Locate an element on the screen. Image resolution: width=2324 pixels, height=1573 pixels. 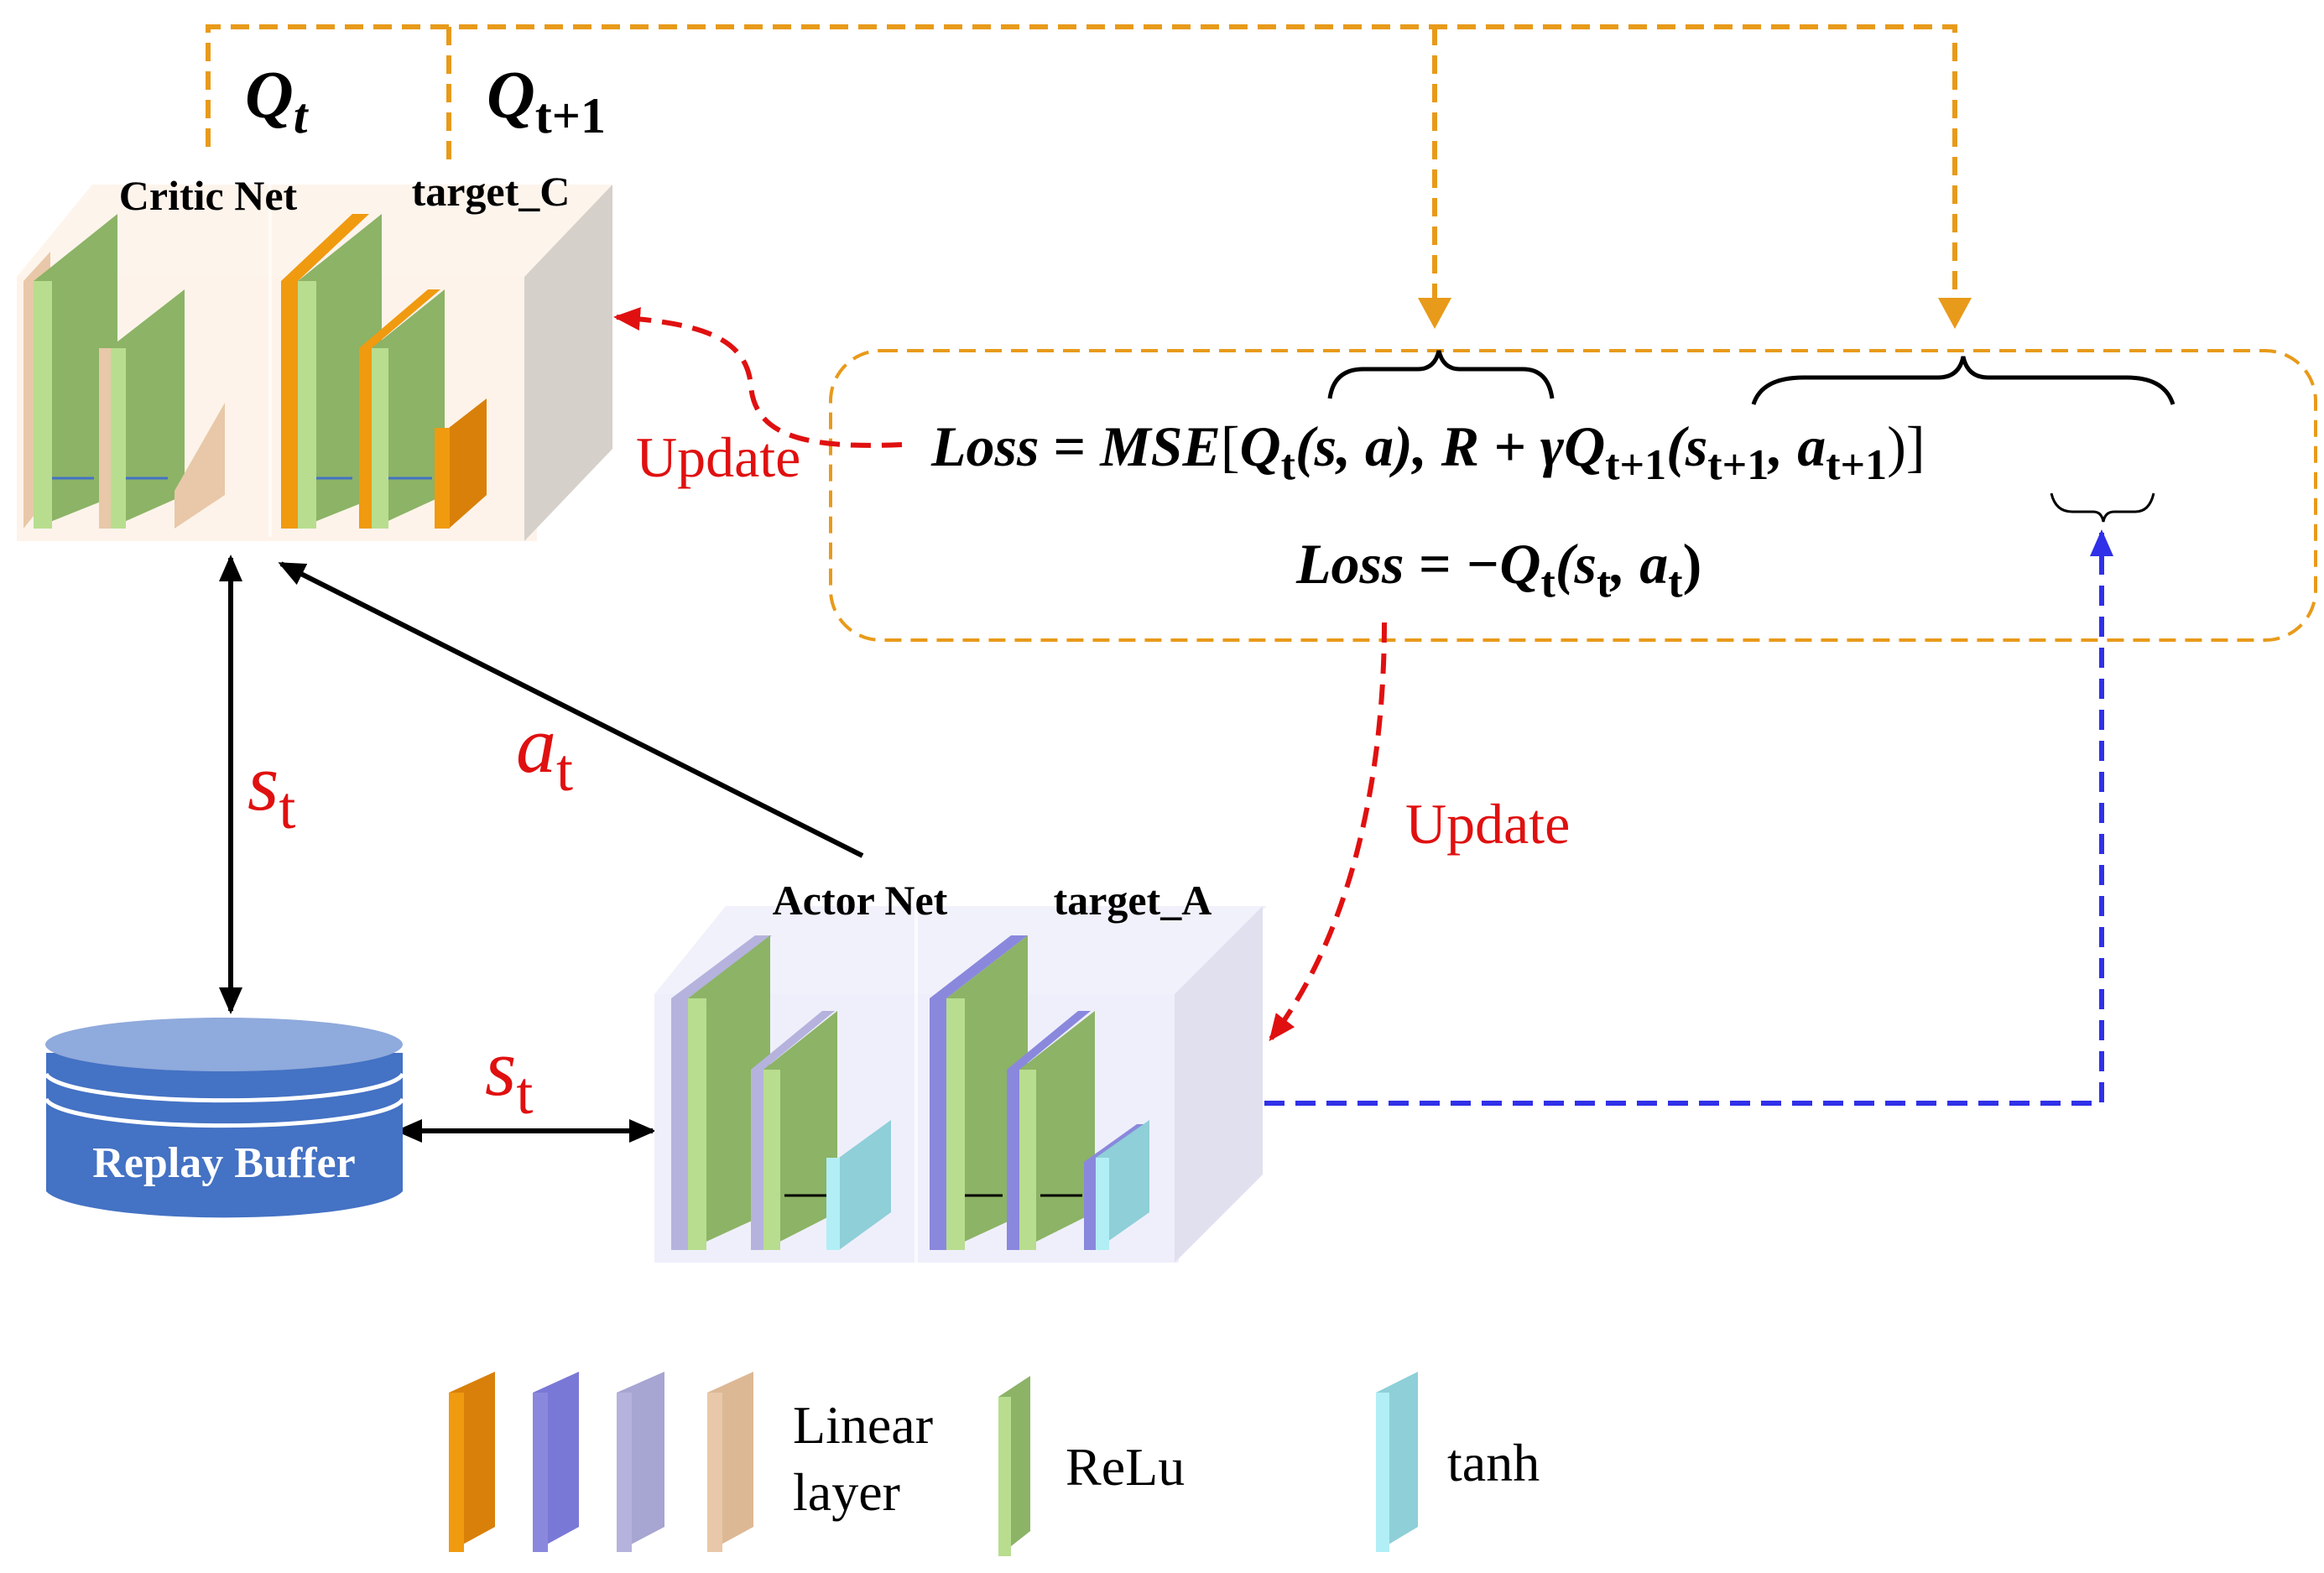
legend-linear-tan is located at coordinates (730, 1462).